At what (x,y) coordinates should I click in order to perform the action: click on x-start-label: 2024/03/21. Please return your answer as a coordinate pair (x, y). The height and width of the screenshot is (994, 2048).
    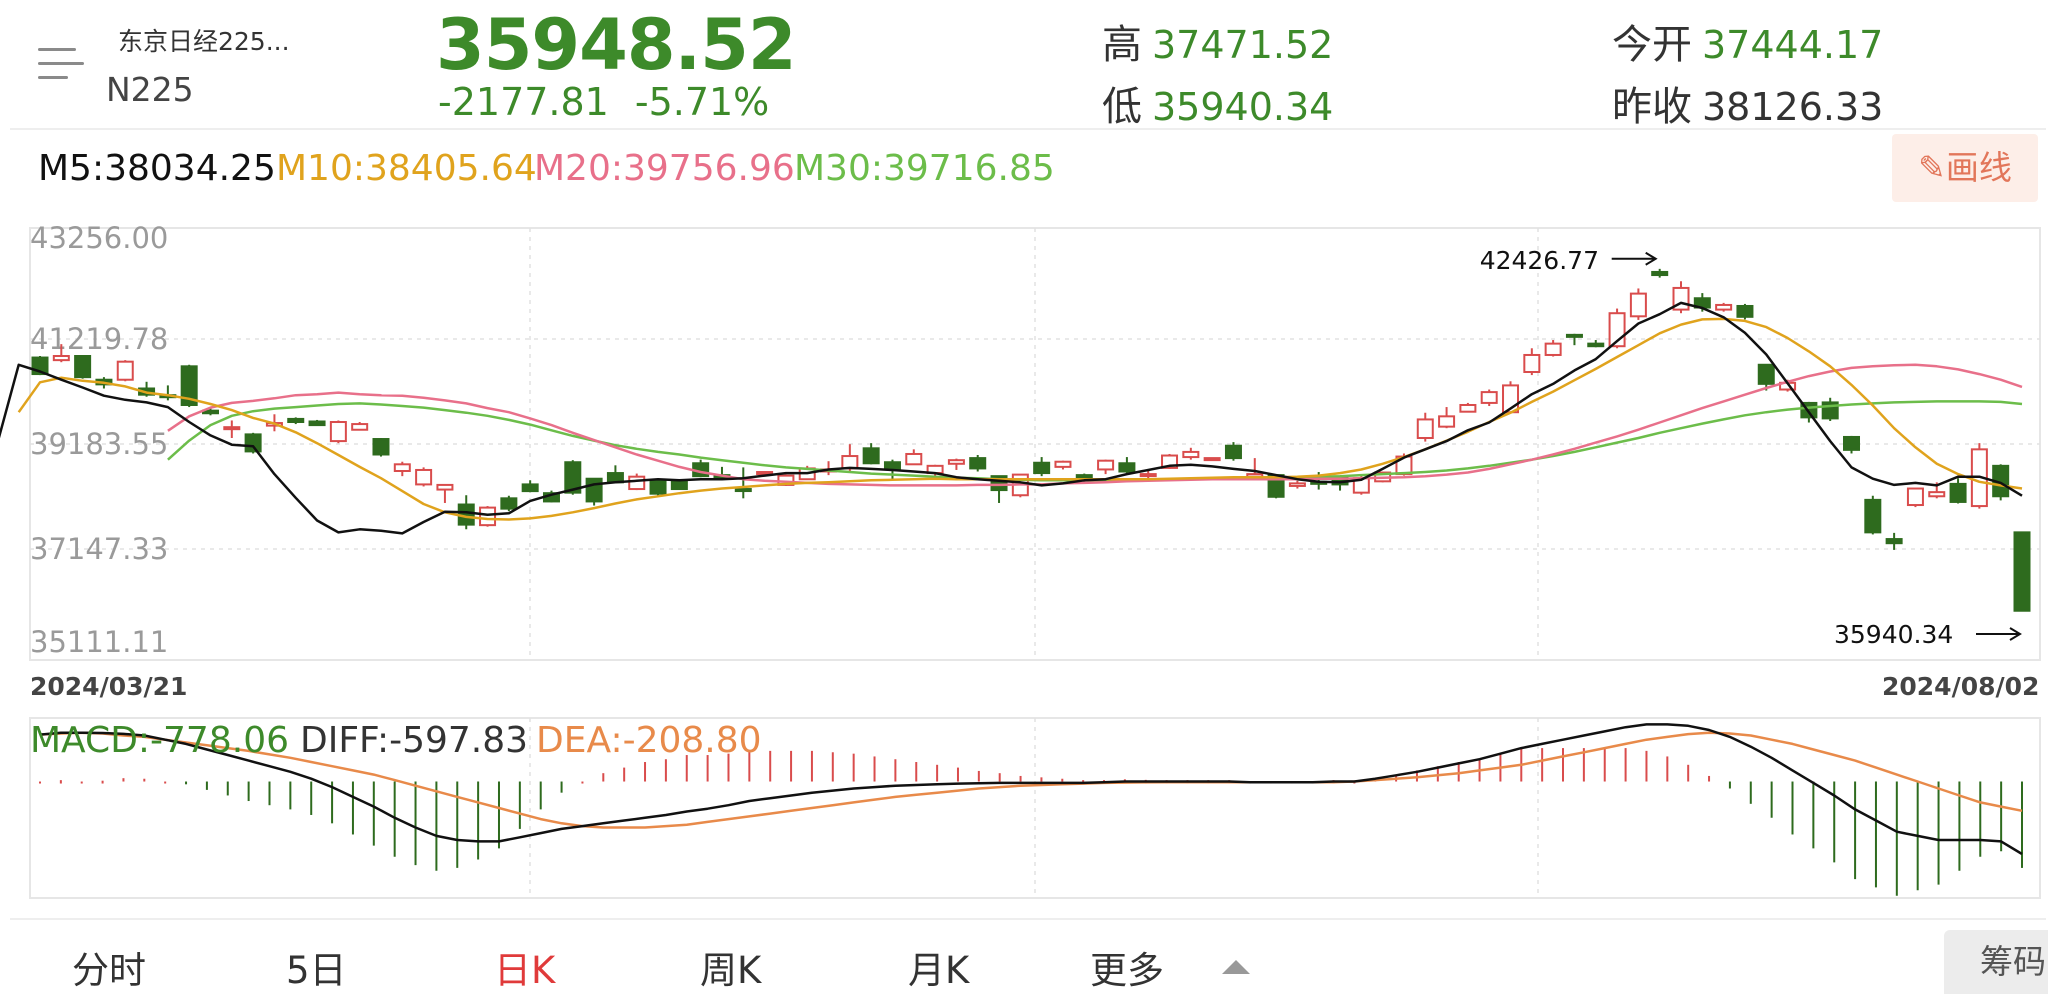
    Looking at the image, I should click on (109, 686).